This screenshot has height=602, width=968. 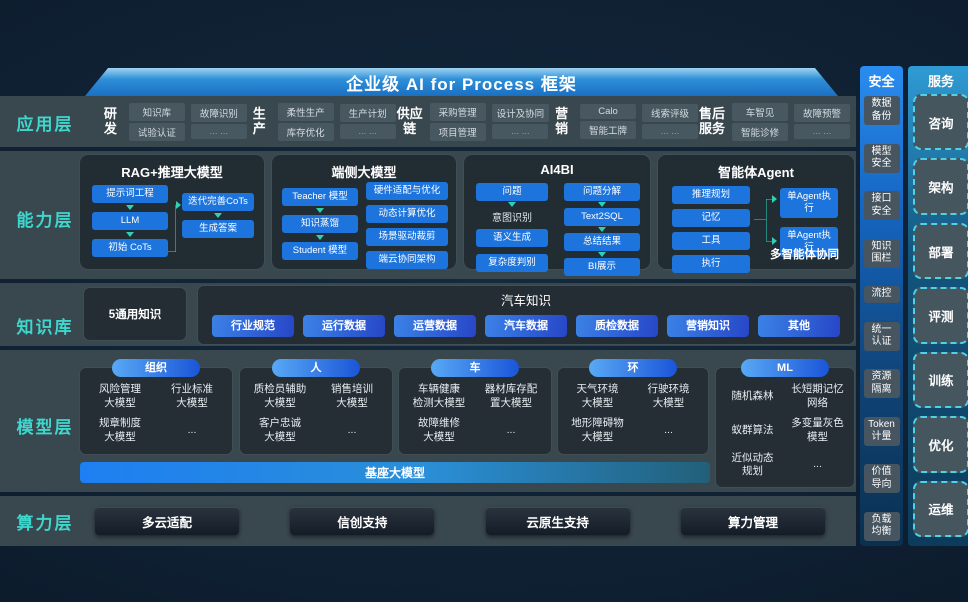 I want to click on model-item: 随机森林, so click(x=752, y=395).